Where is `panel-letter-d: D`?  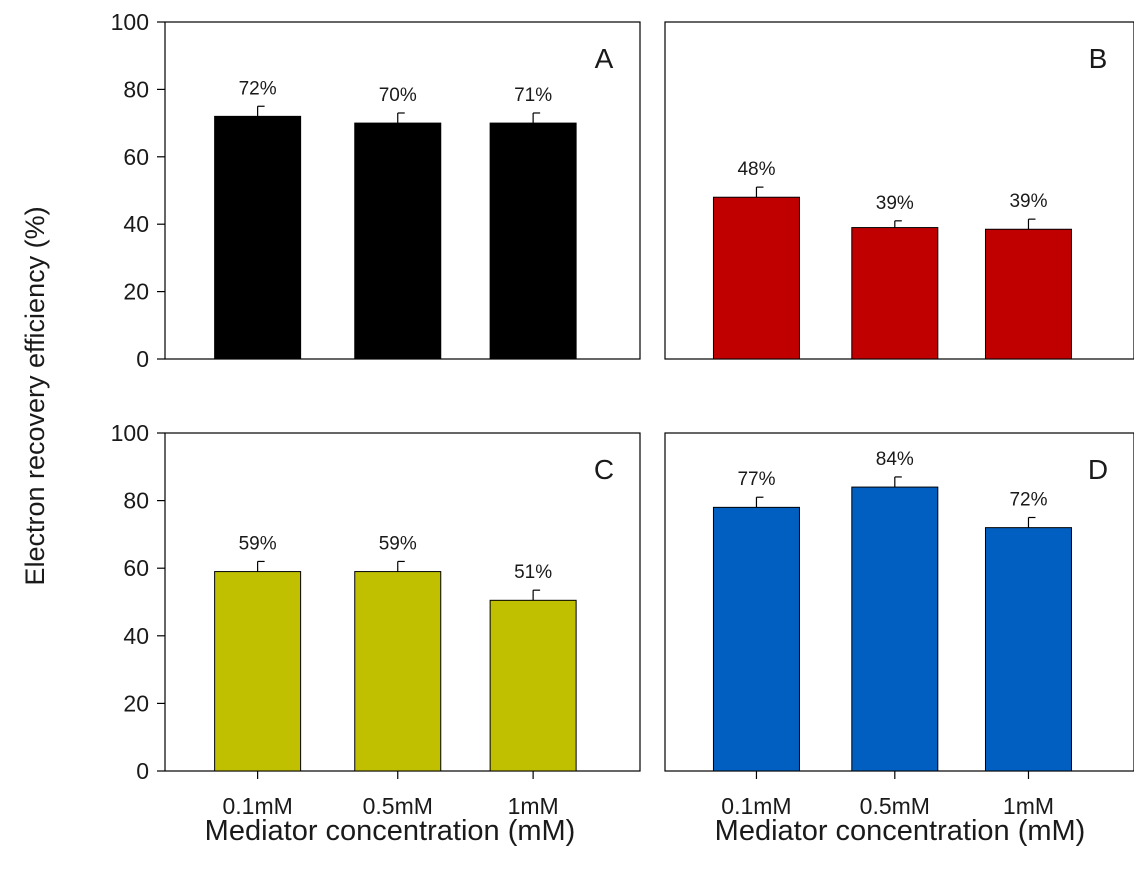 panel-letter-d: D is located at coordinates (1098, 469).